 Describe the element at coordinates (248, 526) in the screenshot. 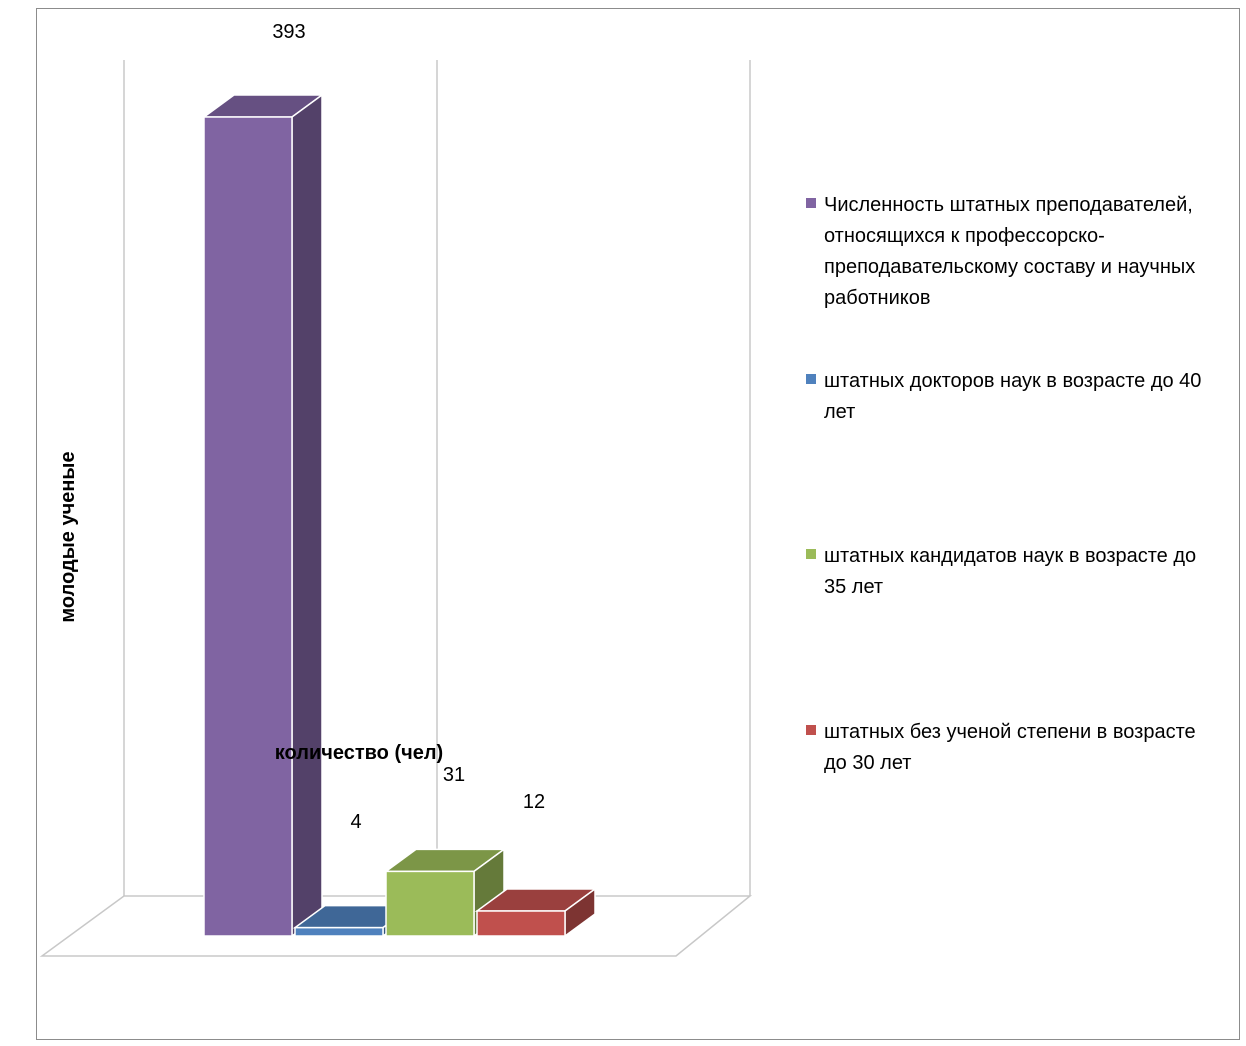

I see `bar-0-front` at that location.